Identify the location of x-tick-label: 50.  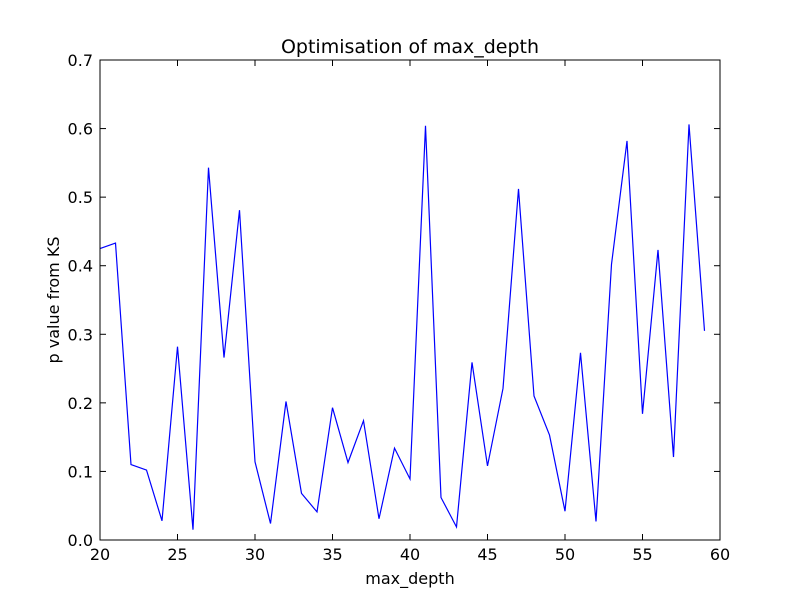
(565, 554).